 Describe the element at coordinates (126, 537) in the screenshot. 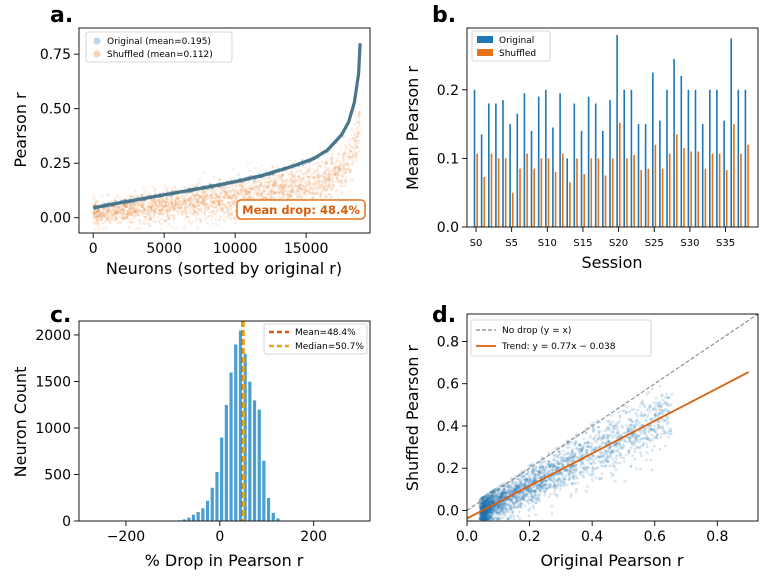

I see `panel-c-x-tick-label: −200` at that location.